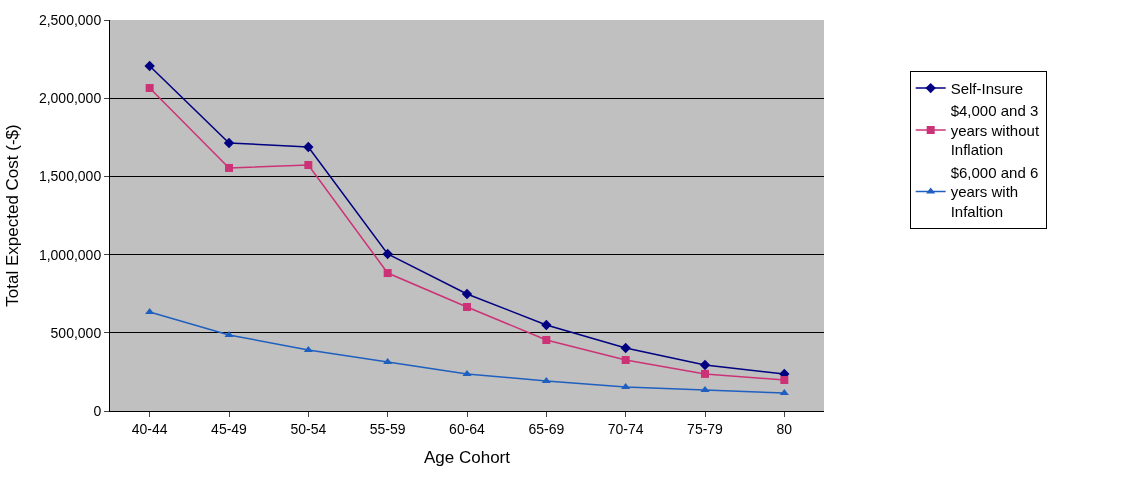 The image size is (1124, 491). Describe the element at coordinates (149, 428) in the screenshot. I see `x-tick-label: 40-44` at that location.